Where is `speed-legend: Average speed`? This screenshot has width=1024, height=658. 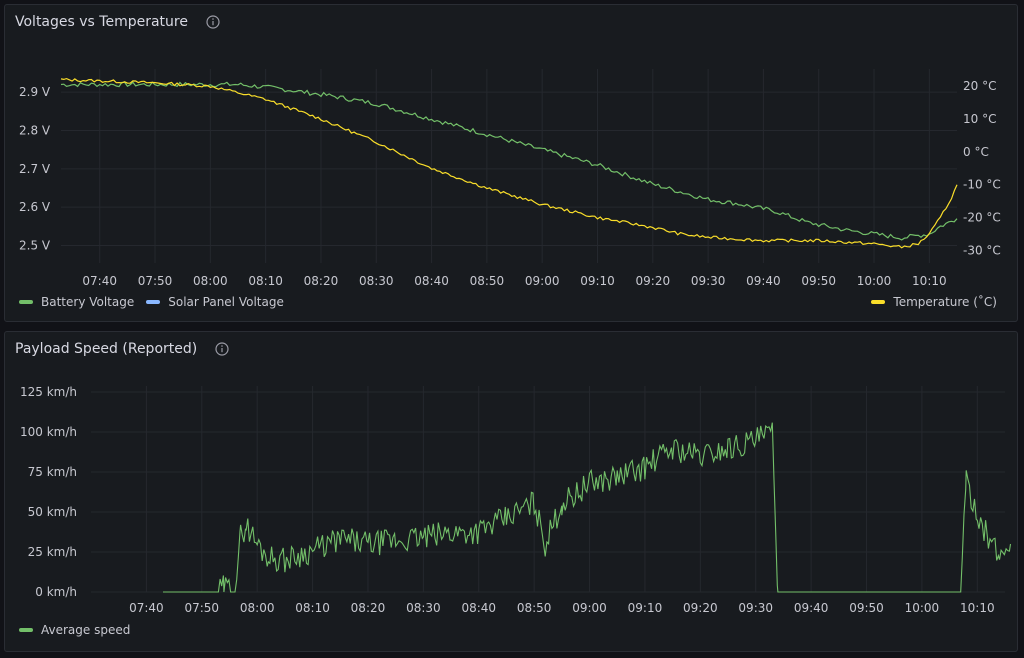
speed-legend: Average speed is located at coordinates (80, 630).